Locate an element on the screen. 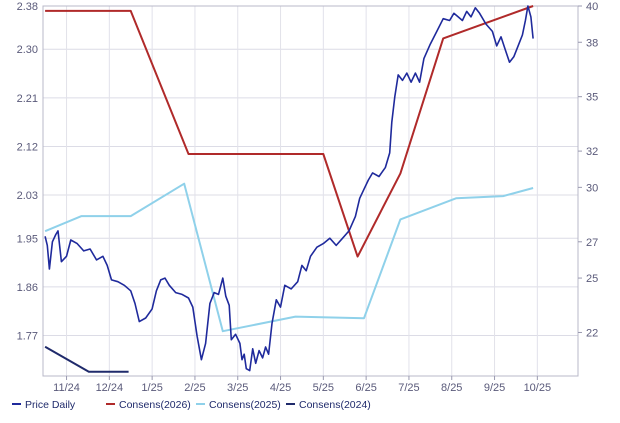 The width and height of the screenshot is (620, 423). legend-label: Consens(2024) is located at coordinates (335, 405).